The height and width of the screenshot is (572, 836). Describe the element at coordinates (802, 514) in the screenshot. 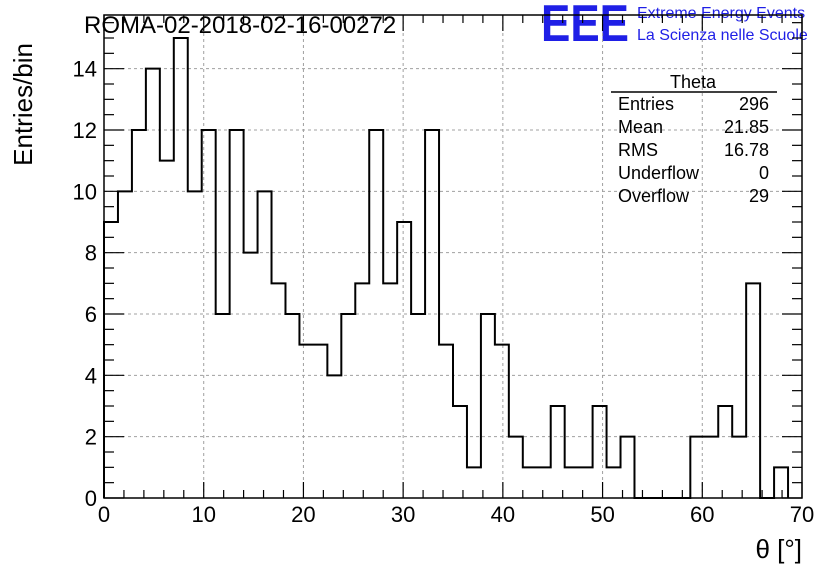

I see `x-tick-label: 70` at that location.